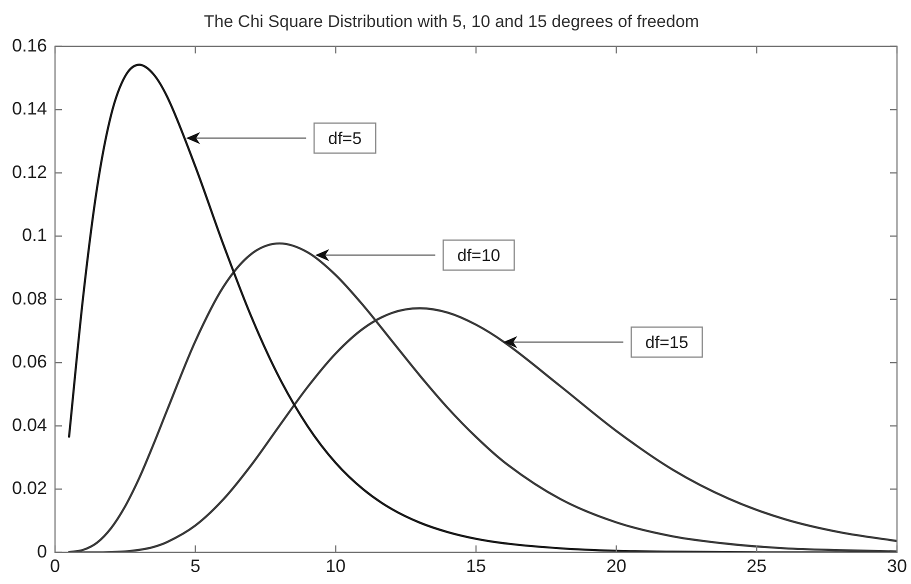 This screenshot has width=911, height=584. Describe the element at coordinates (30, 108) in the screenshot. I see `y-tick-label: 0.14` at that location.